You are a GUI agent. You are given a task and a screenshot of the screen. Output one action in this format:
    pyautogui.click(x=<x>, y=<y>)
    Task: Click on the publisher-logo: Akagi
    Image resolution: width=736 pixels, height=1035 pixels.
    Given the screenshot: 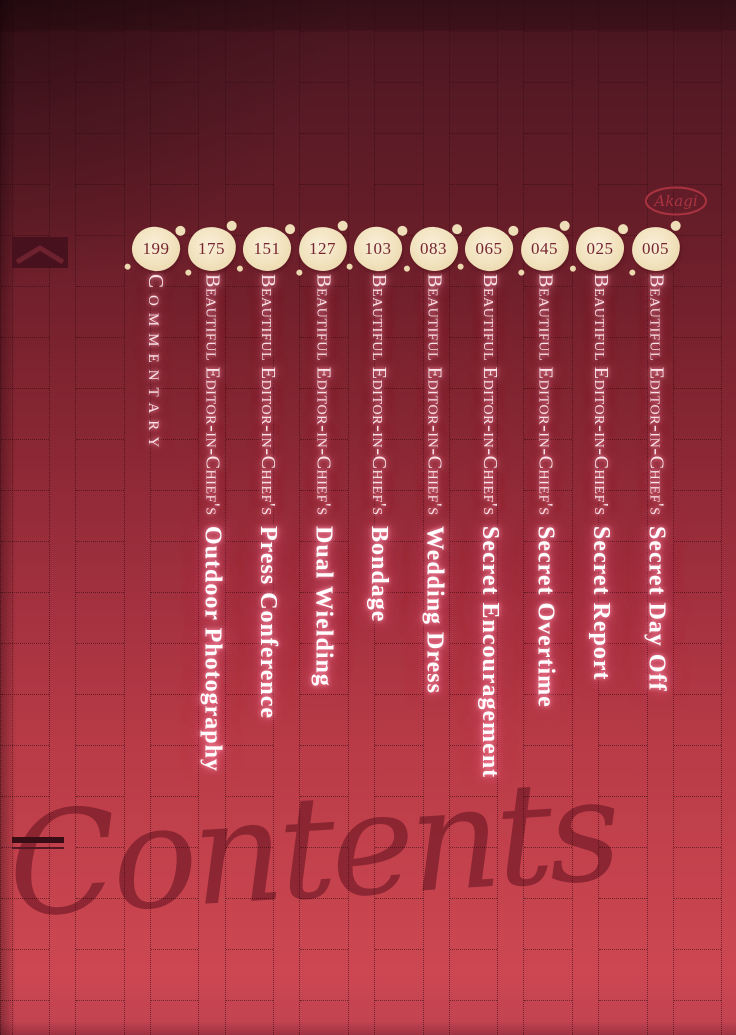 What is the action you would take?
    pyautogui.click(x=676, y=201)
    